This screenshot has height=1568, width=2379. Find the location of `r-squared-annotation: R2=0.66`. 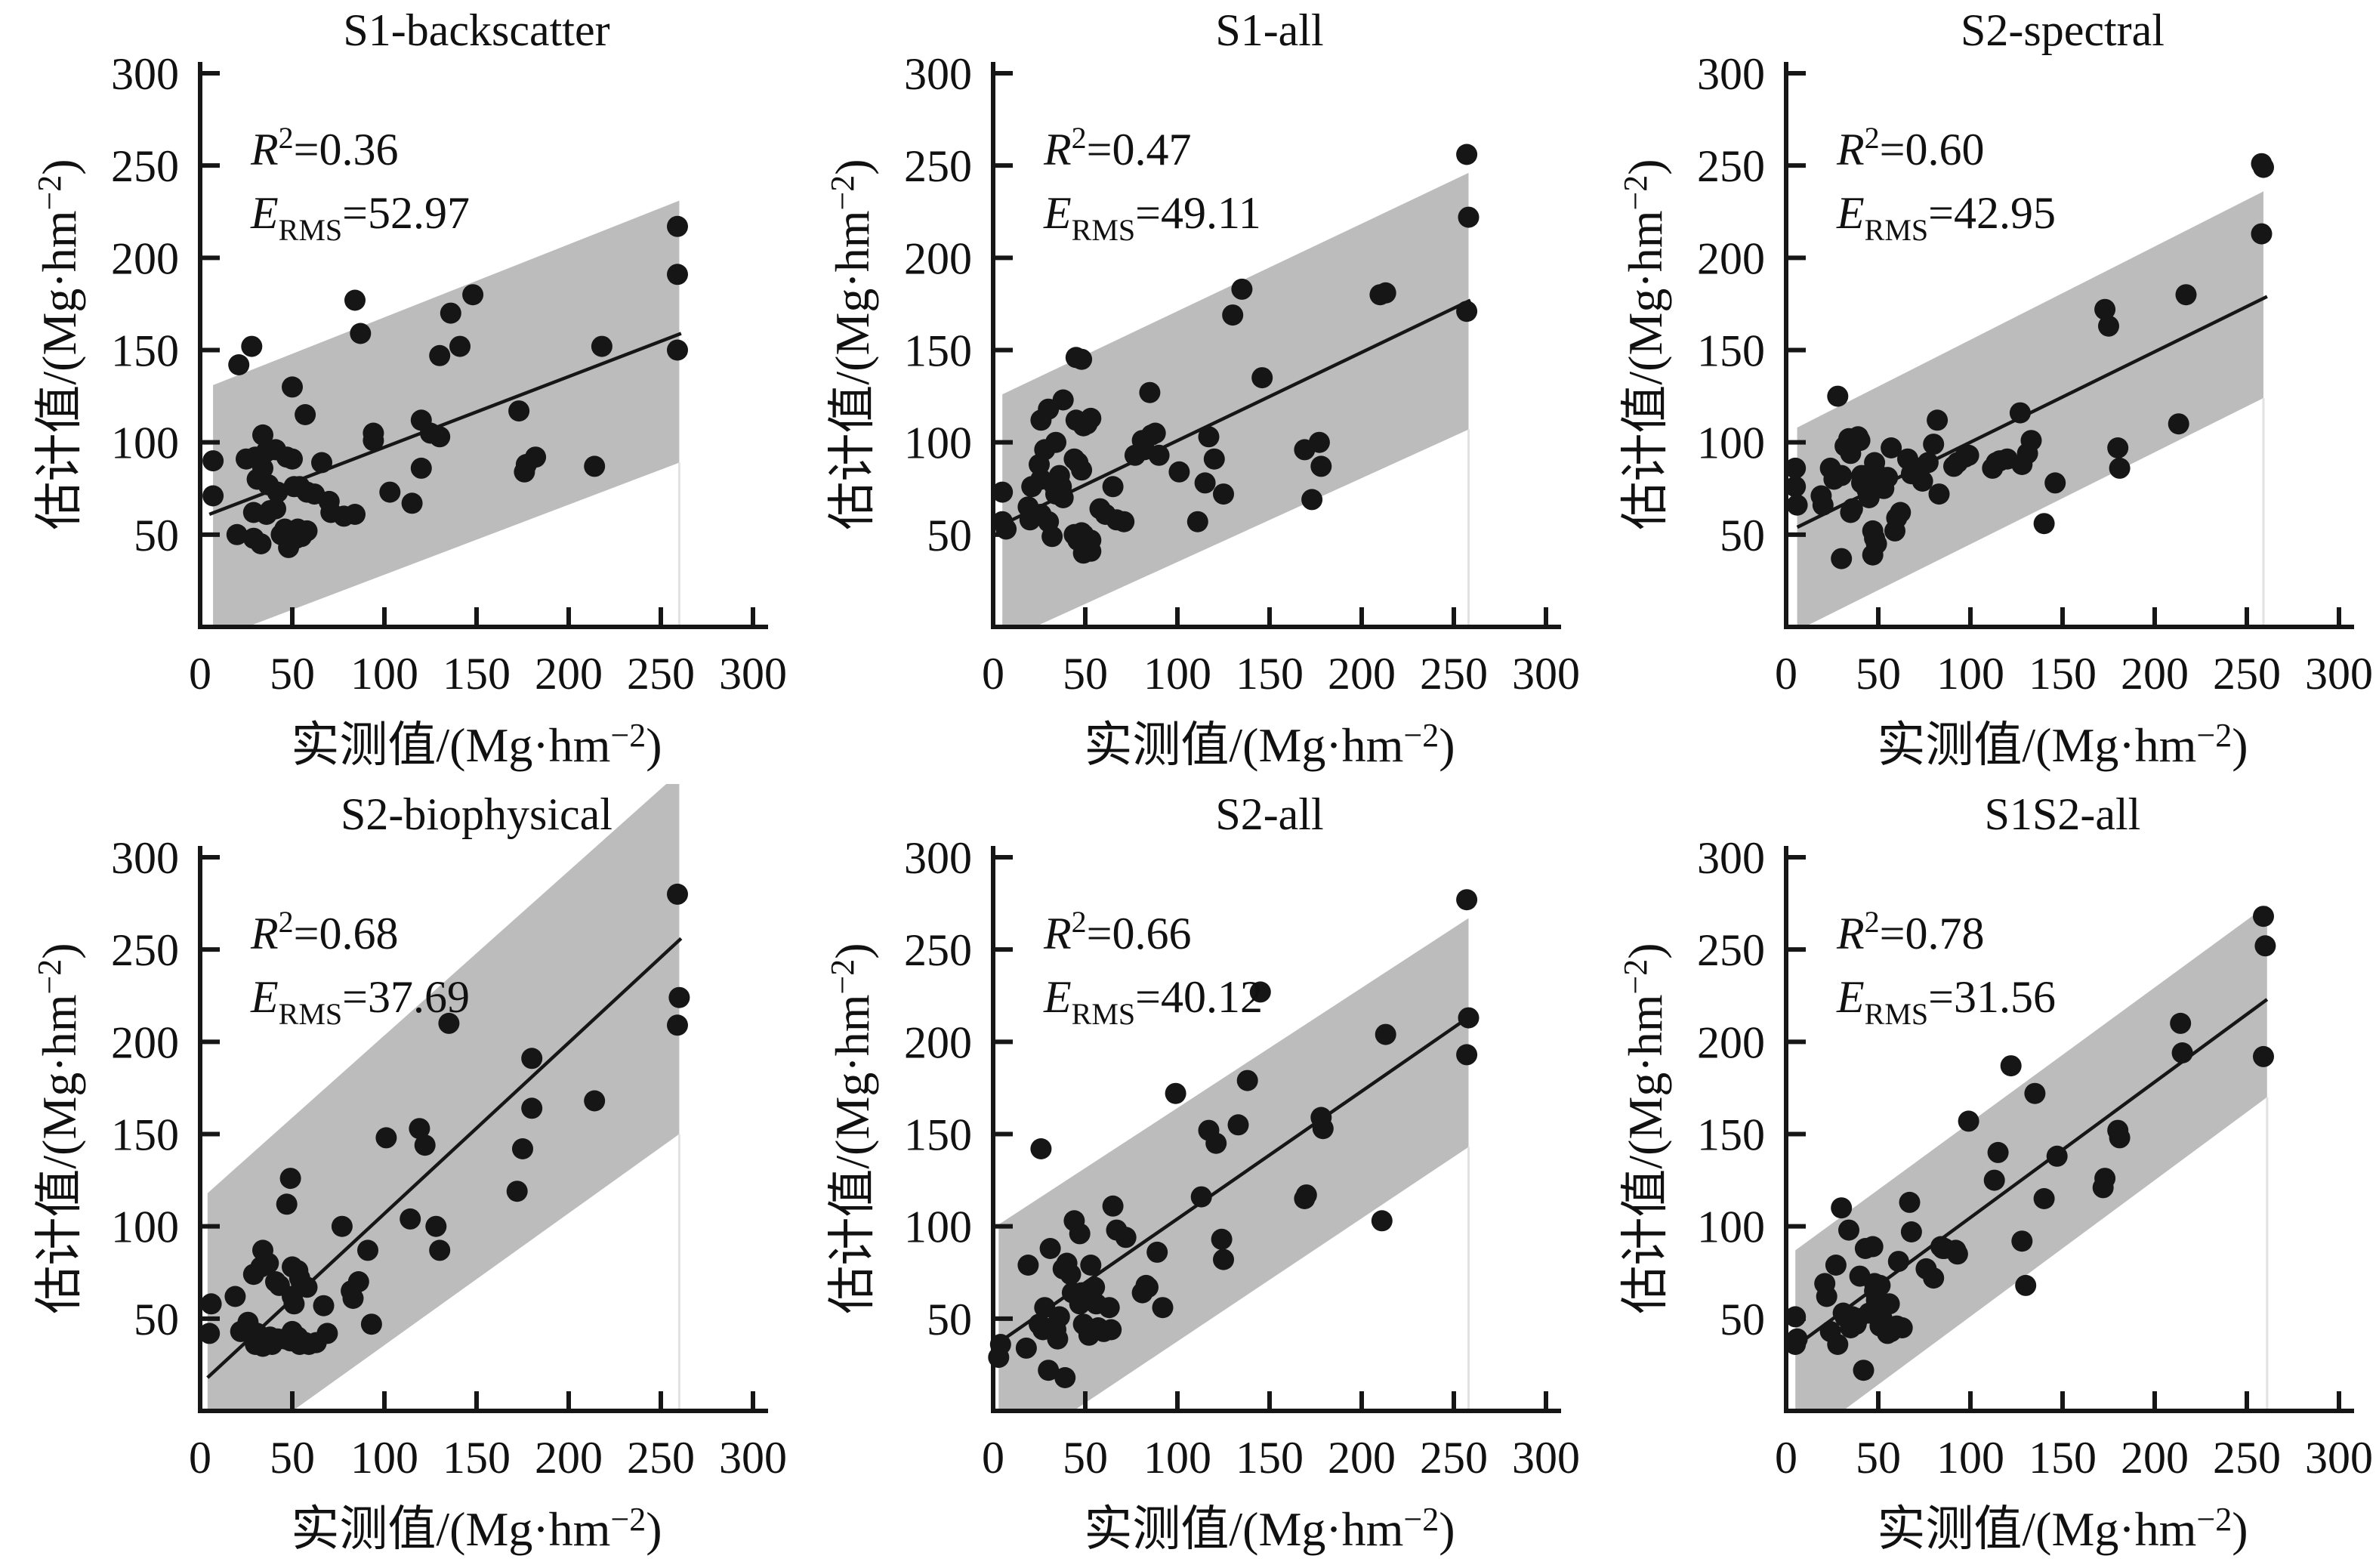

r-squared-annotation: R2=0.66 is located at coordinates (1117, 931).